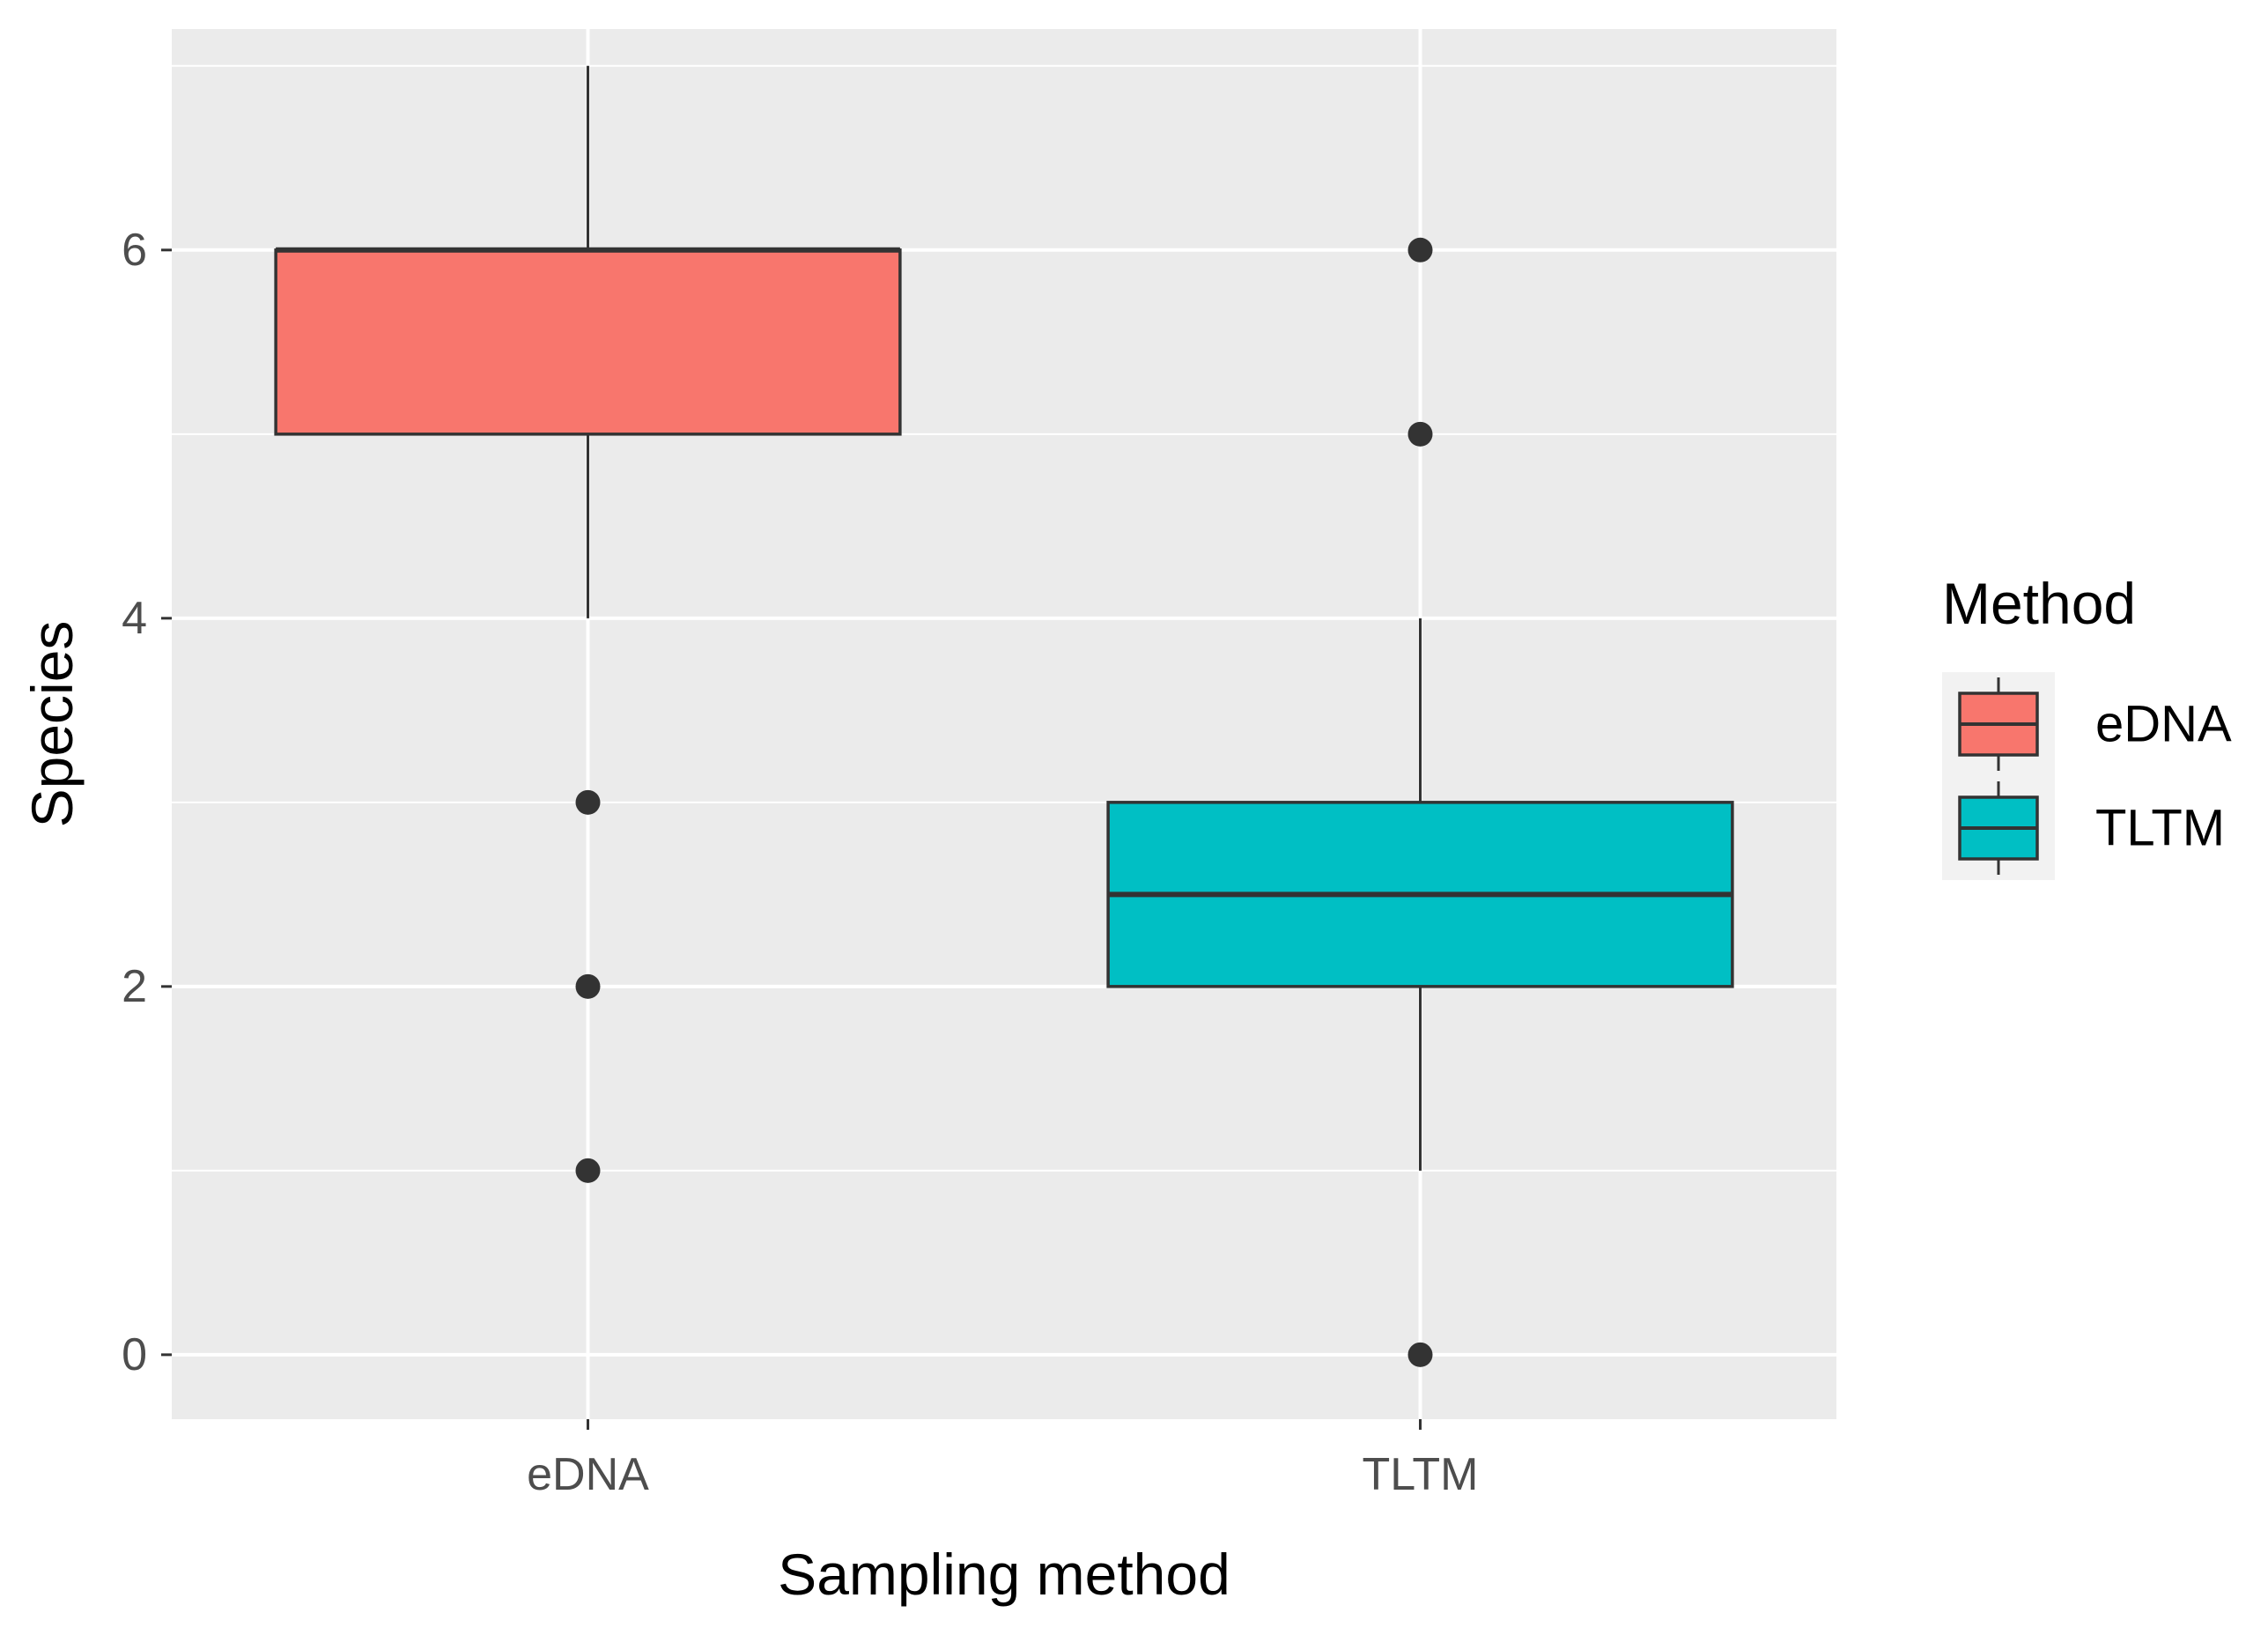 The height and width of the screenshot is (1635, 2268). What do you see at coordinates (134, 986) in the screenshot?
I see `y-tick-label: 2` at bounding box center [134, 986].